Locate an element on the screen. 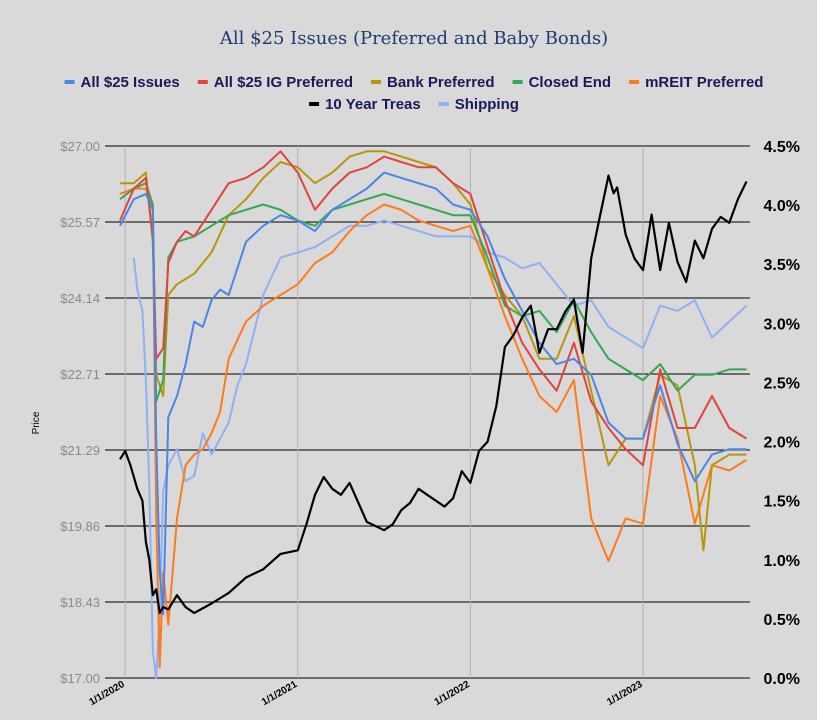 The width and height of the screenshot is (817, 720). x-tick-label: 1/1/2023 is located at coordinates (625, 693).